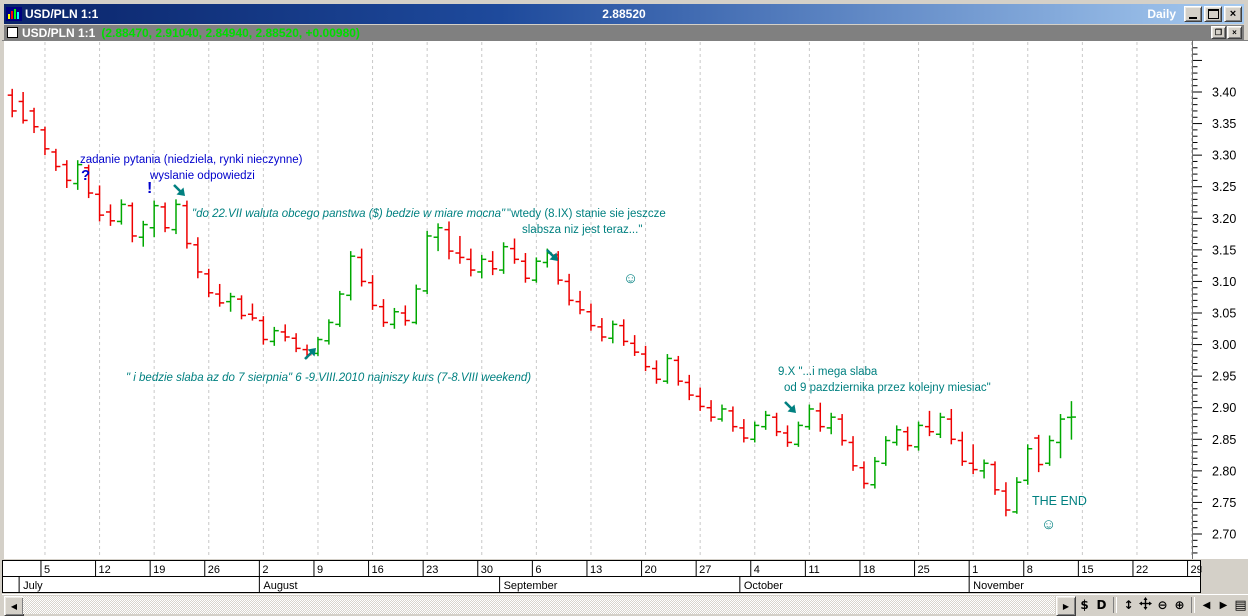  I want to click on scroll-chart-right-button: ▶, so click(1223, 605).